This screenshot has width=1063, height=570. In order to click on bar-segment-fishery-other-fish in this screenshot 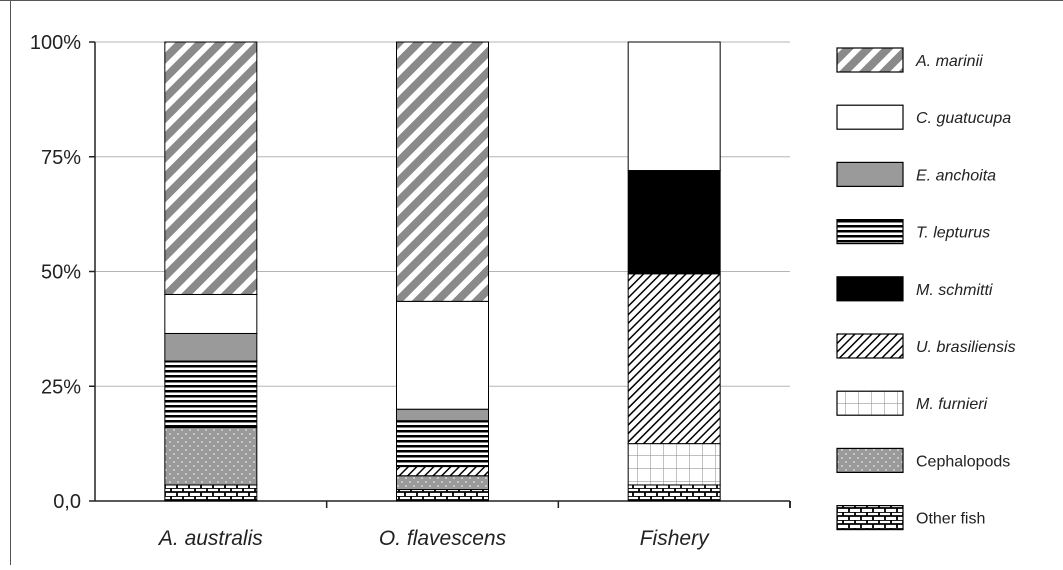, I will do `click(674, 493)`.